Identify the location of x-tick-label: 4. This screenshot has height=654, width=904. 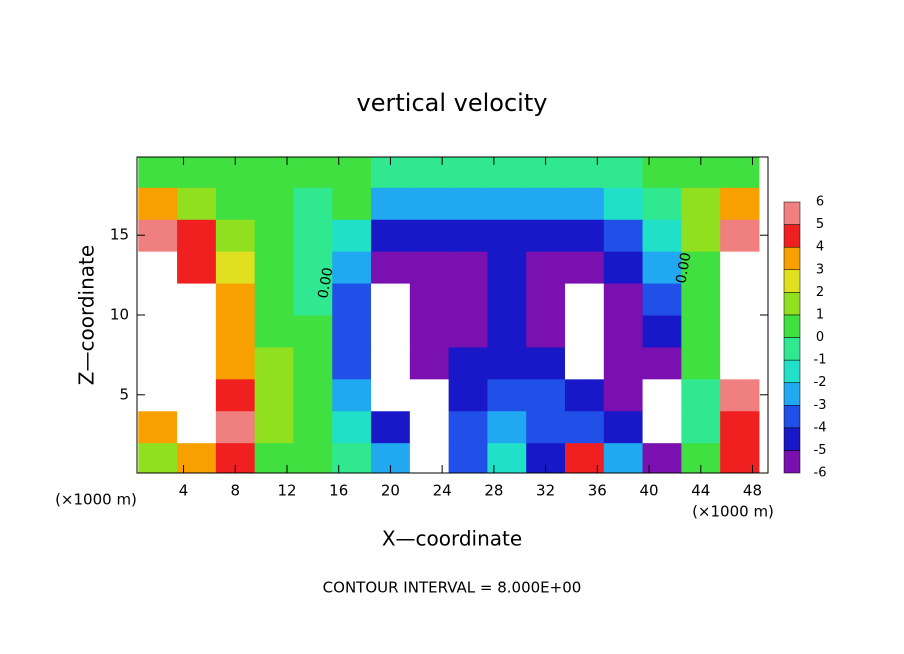
(184, 491).